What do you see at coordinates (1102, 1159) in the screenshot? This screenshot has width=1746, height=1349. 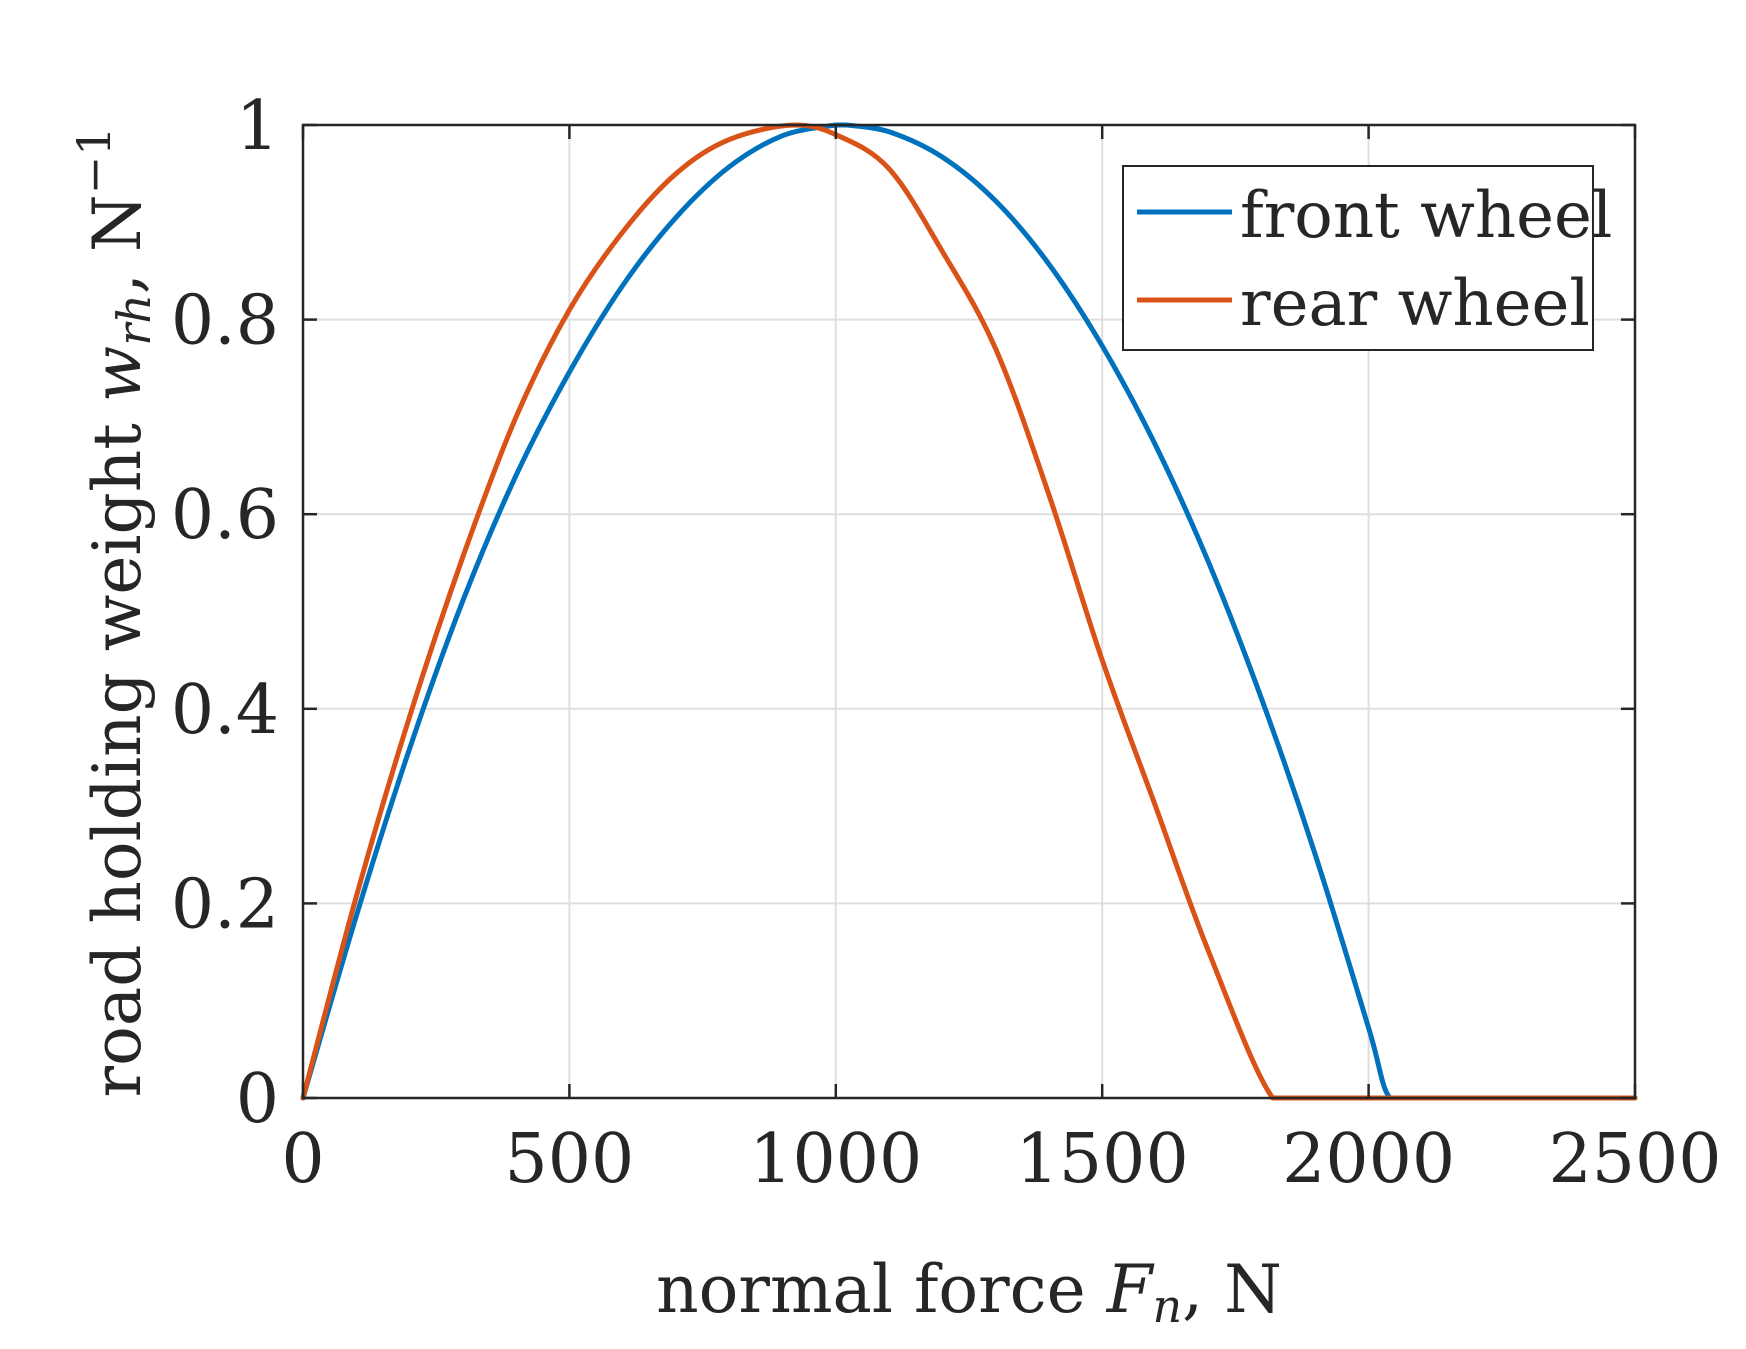 I see `x-tick-label: 1500` at bounding box center [1102, 1159].